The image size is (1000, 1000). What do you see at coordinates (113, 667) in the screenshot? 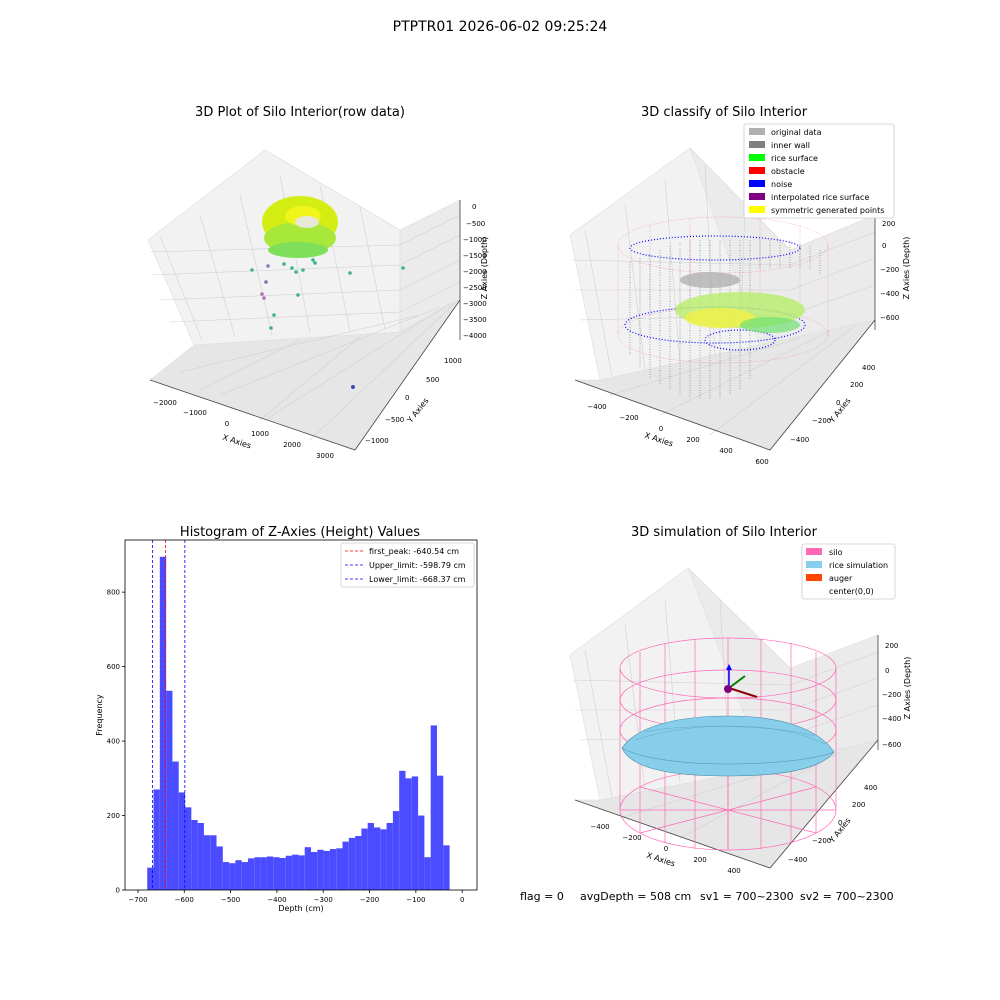
I see `histogram-y-tick-label: 600` at bounding box center [113, 667].